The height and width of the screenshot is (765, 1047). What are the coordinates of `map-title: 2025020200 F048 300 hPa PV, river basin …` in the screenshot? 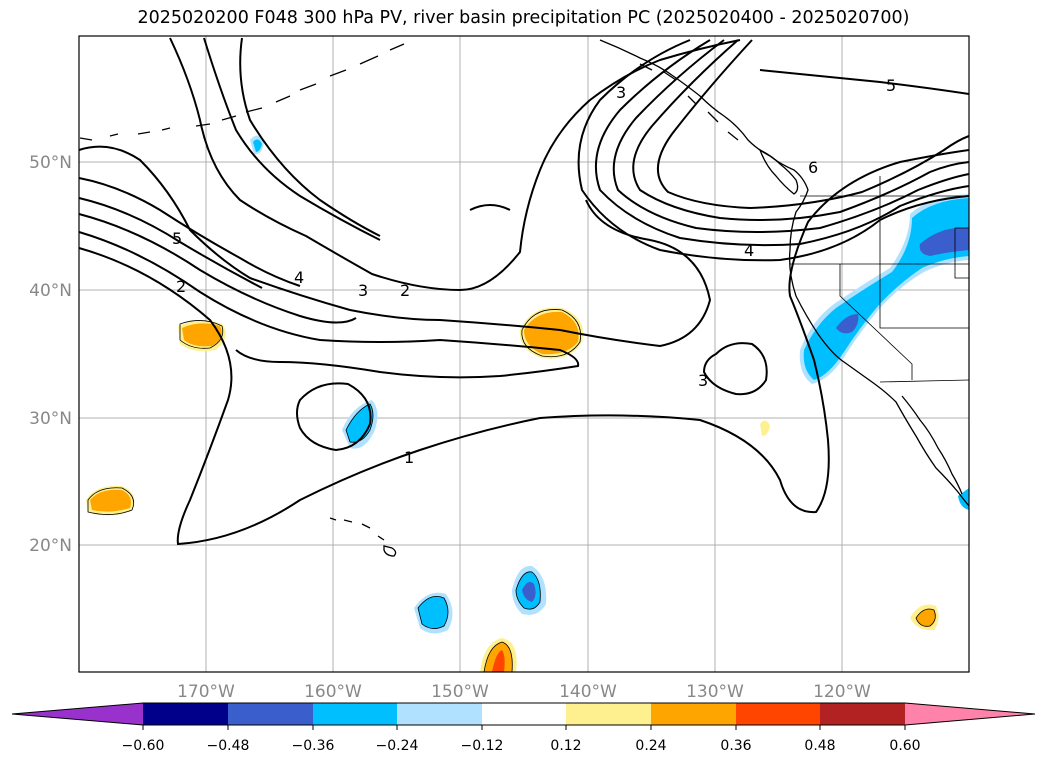 It's located at (523, 18).